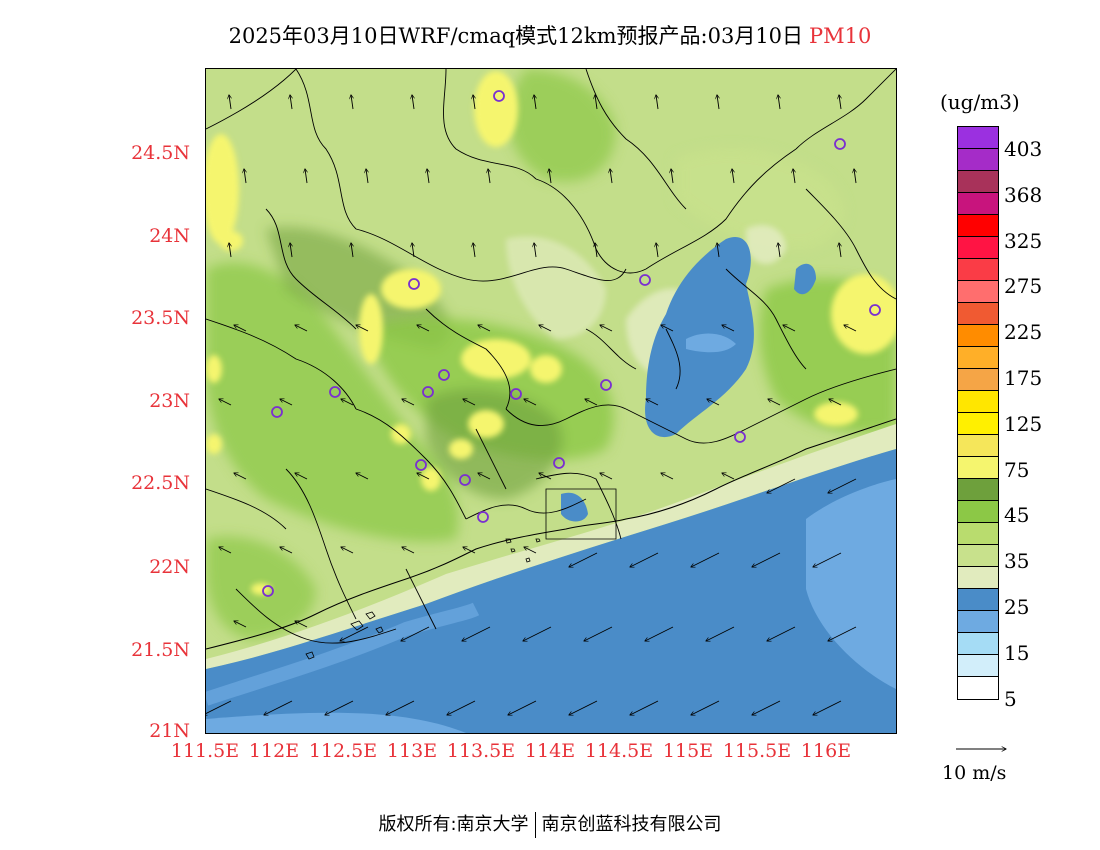 Image resolution: width=1100 pixels, height=850 pixels. Describe the element at coordinates (631, 824) in the screenshot. I see `copyright-right: 南京创蓝科技有限公司` at that location.